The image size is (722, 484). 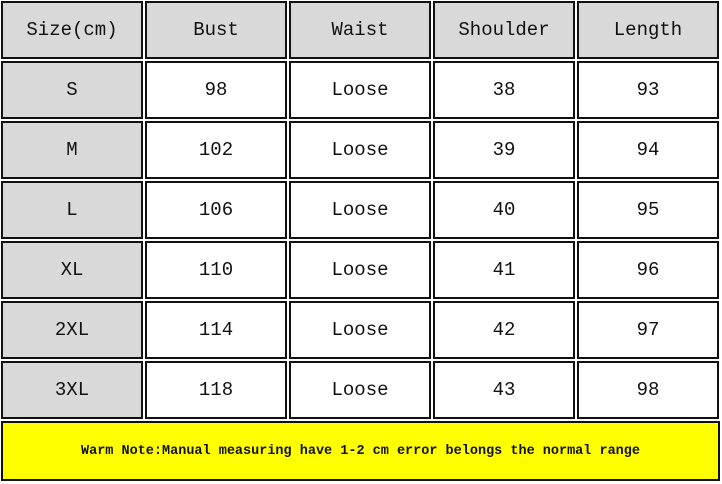 What do you see at coordinates (648, 150) in the screenshot?
I see `value-cell: 94` at bounding box center [648, 150].